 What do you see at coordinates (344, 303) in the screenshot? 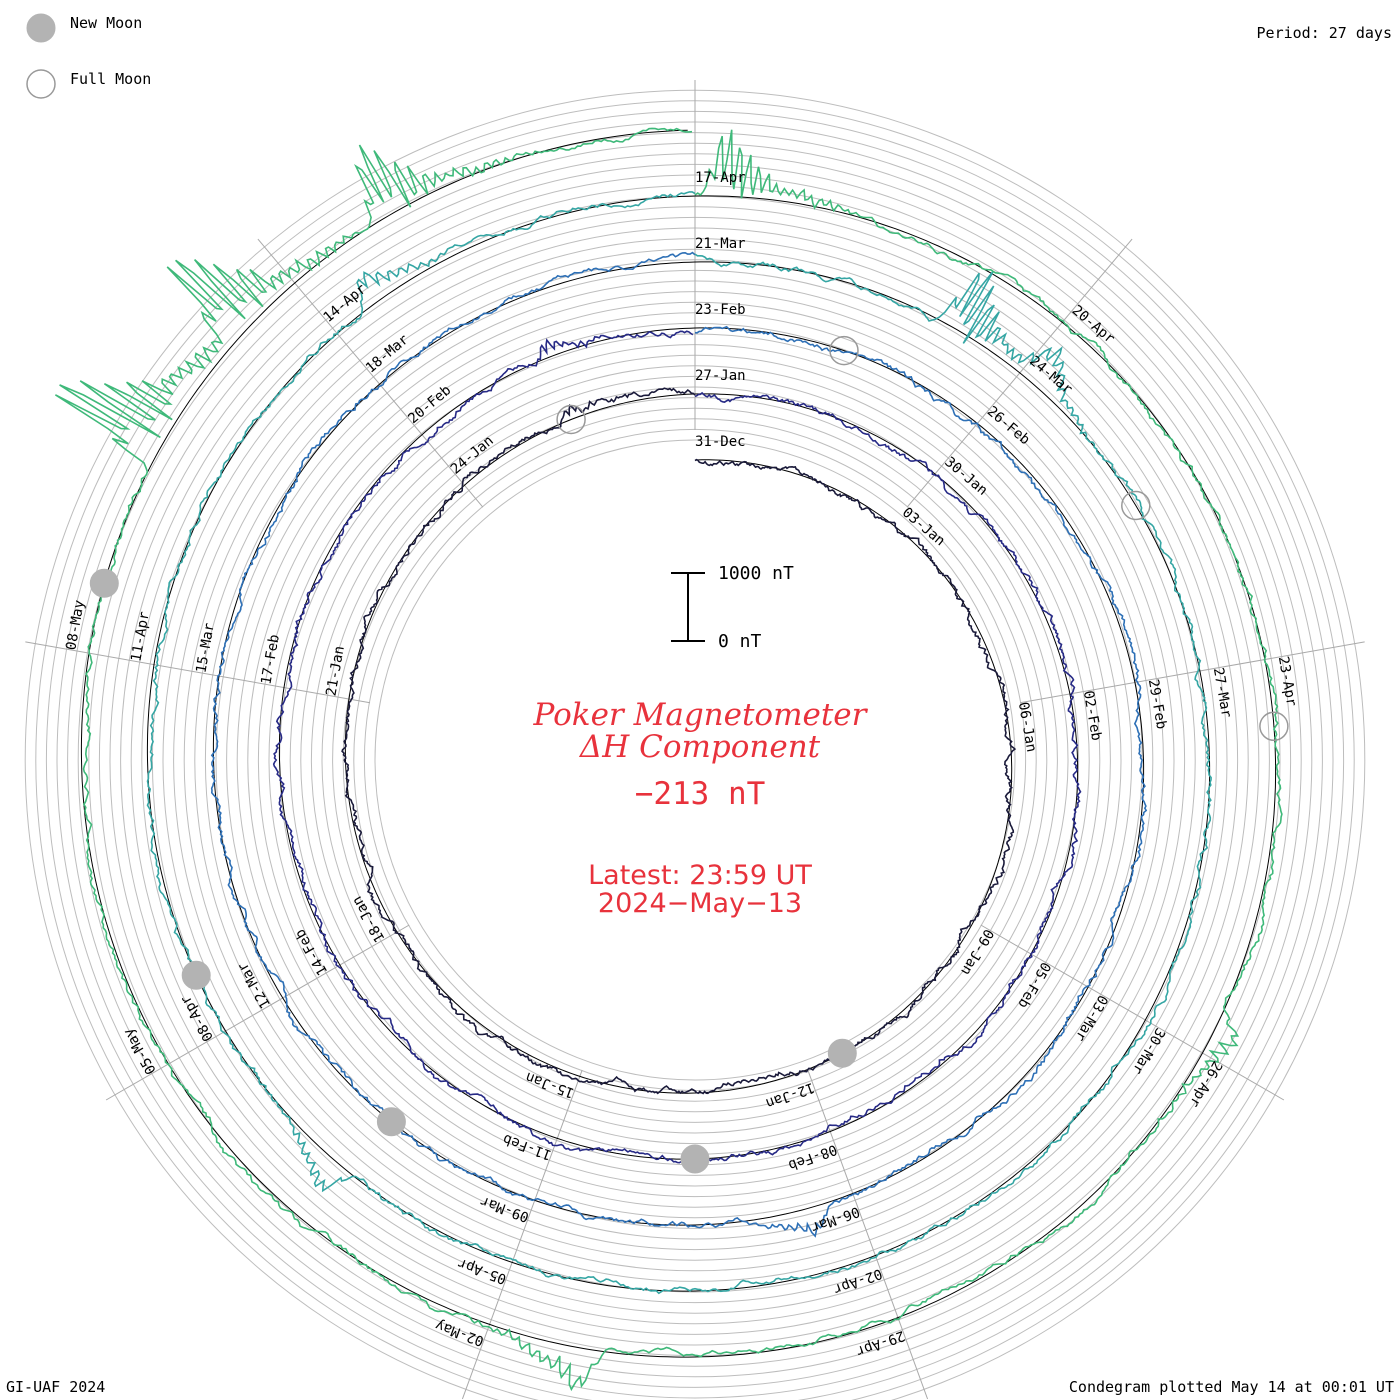
I see `date-label: 14-Apr` at bounding box center [344, 303].